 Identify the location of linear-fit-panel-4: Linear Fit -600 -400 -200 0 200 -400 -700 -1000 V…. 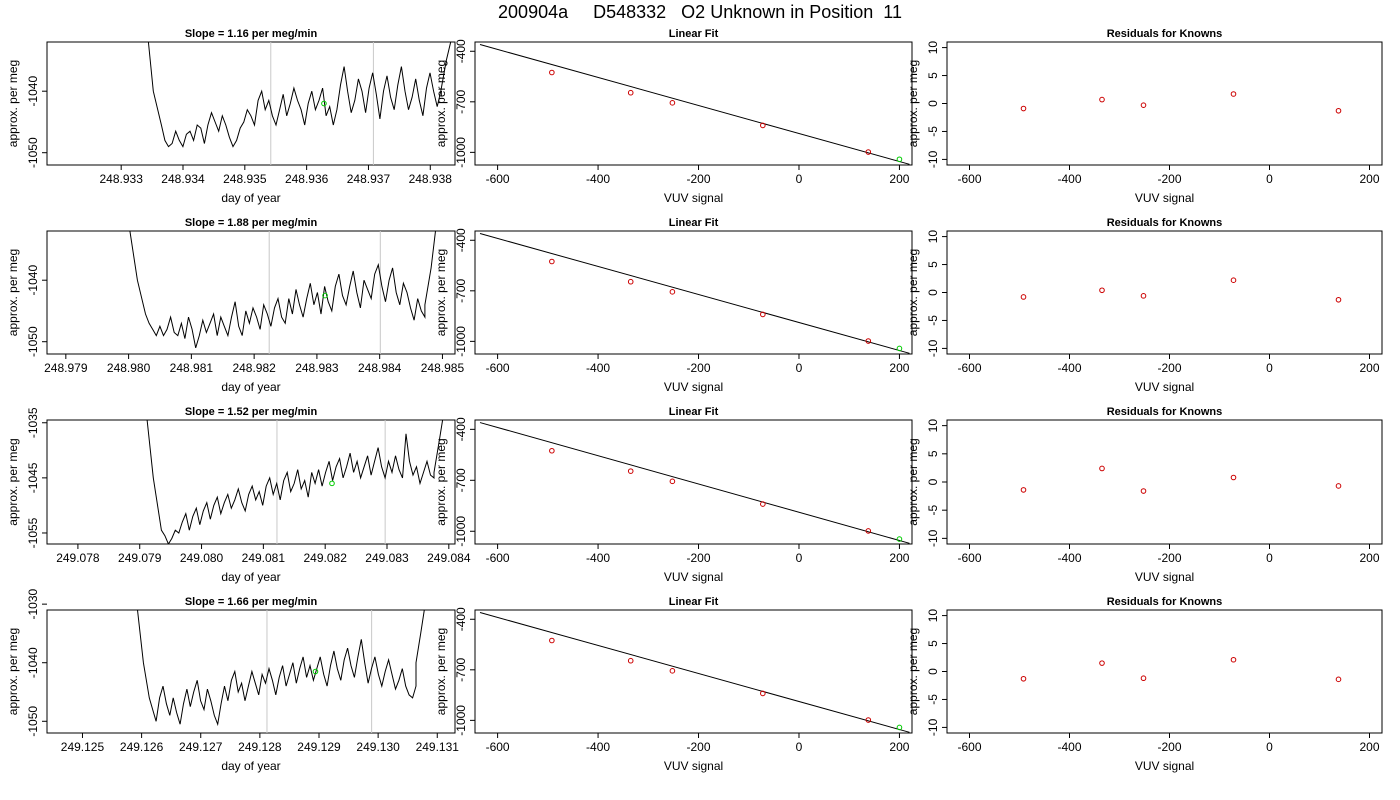
(673, 684).